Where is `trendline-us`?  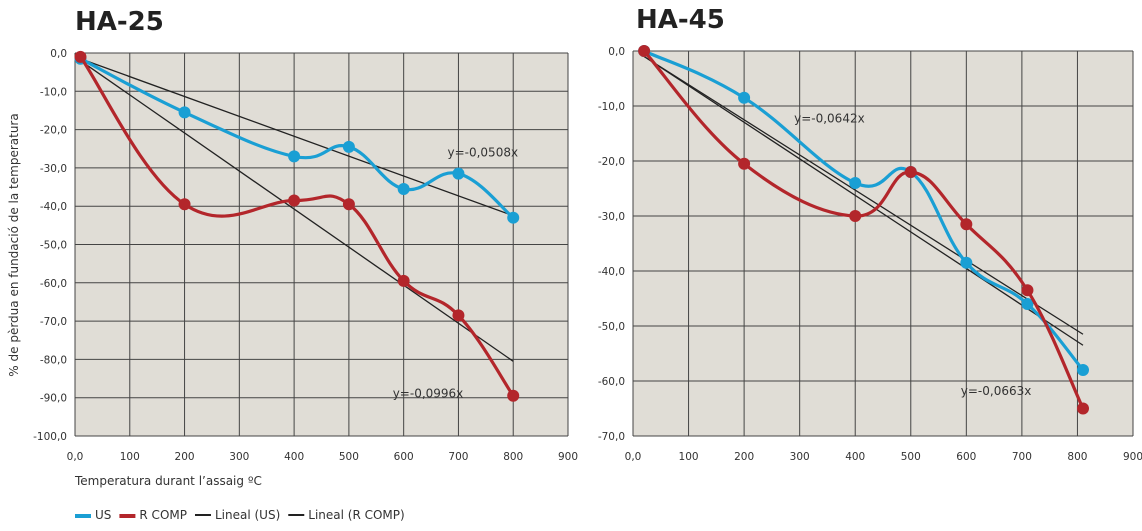
trendline-us is located at coordinates (297, 137).